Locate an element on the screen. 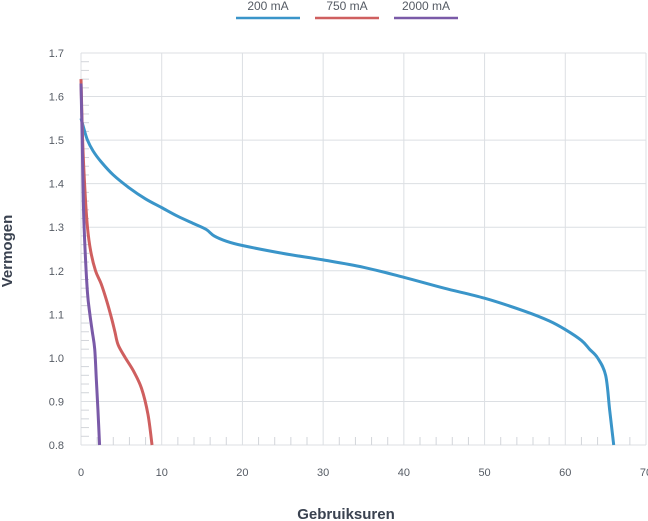 The height and width of the screenshot is (521, 648). x-tick-labels: 0 10 20 30 40 50 60 70 is located at coordinates (363, 473).